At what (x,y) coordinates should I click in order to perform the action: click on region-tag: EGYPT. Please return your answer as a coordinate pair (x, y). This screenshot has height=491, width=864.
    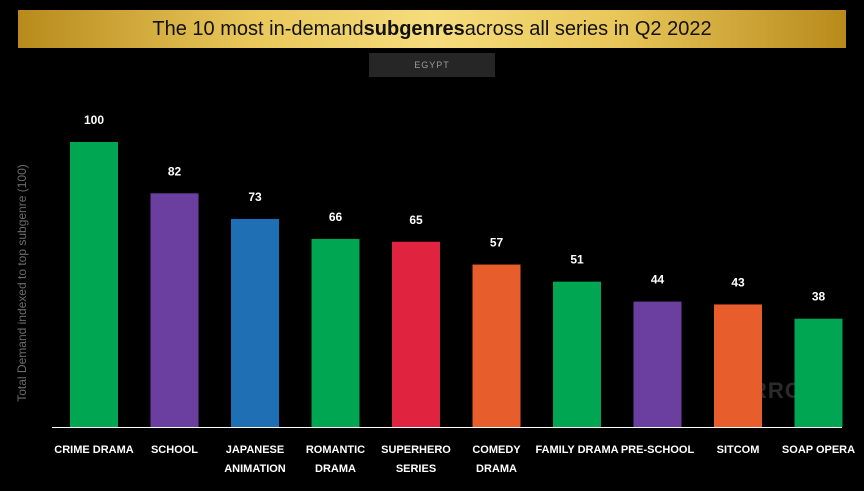
    Looking at the image, I should click on (432, 65).